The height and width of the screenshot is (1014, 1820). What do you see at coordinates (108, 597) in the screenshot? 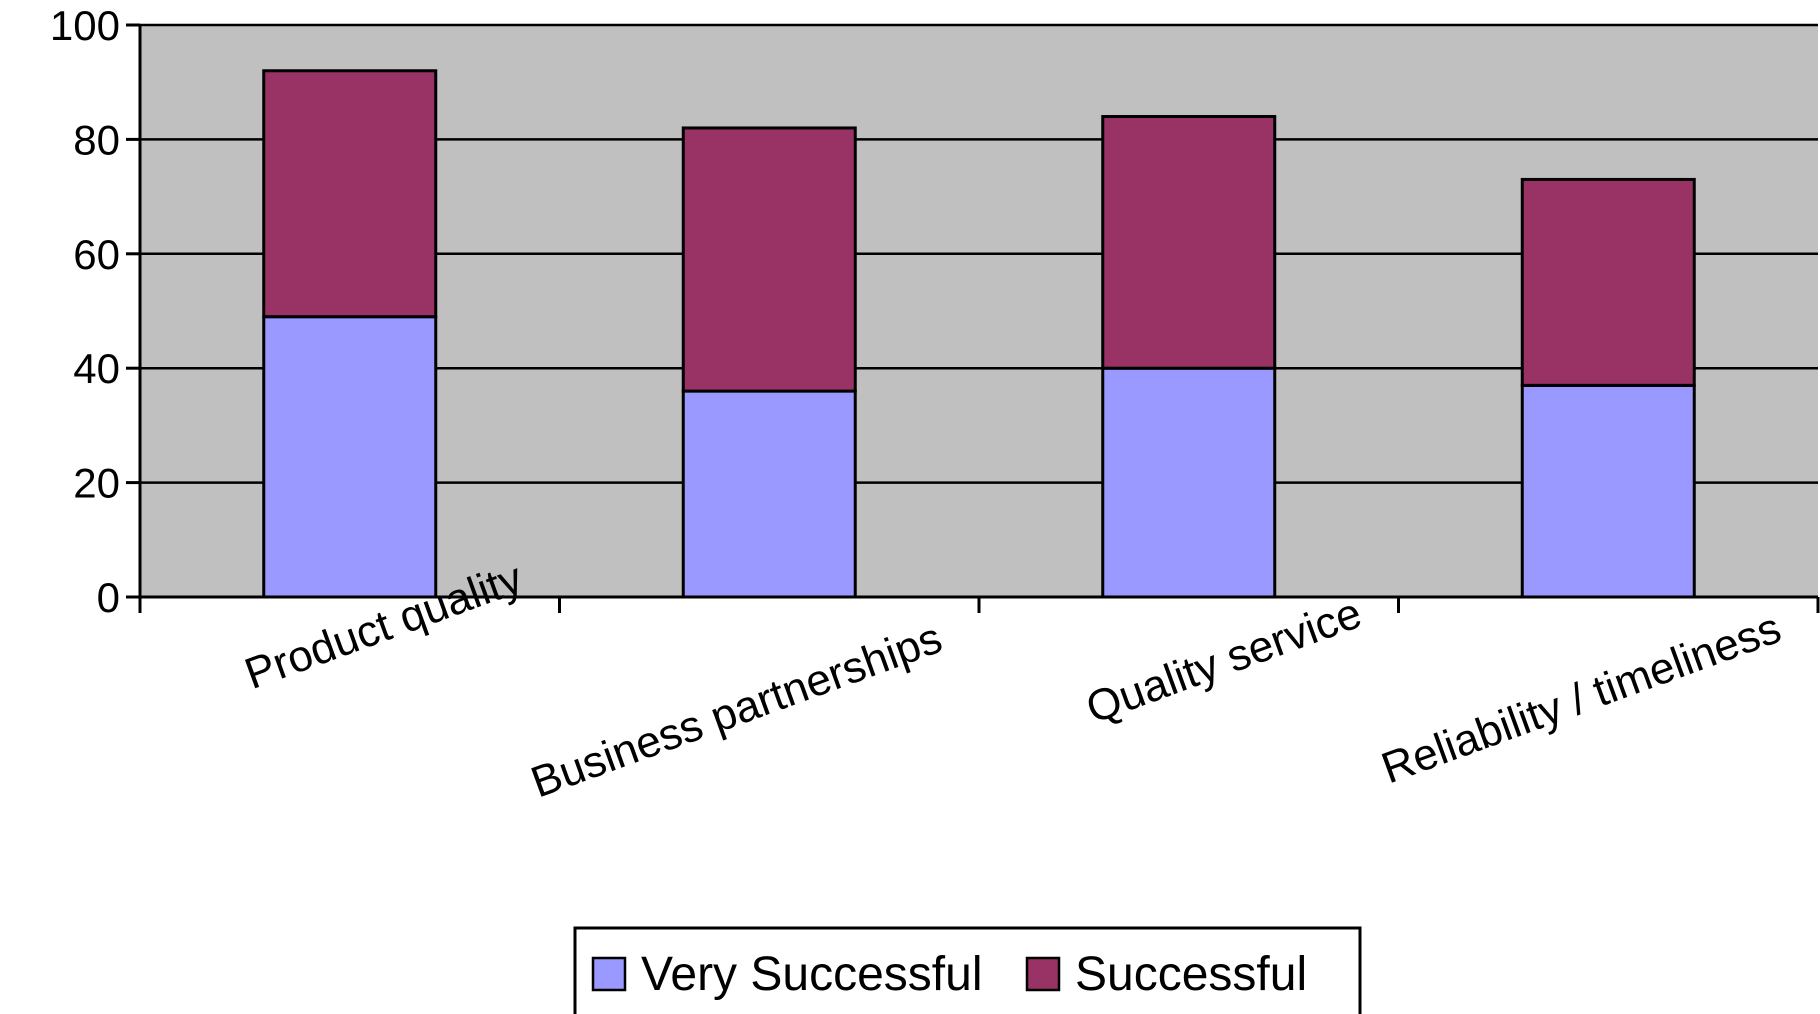
I see `y-tick-label-0: 0` at bounding box center [108, 597].